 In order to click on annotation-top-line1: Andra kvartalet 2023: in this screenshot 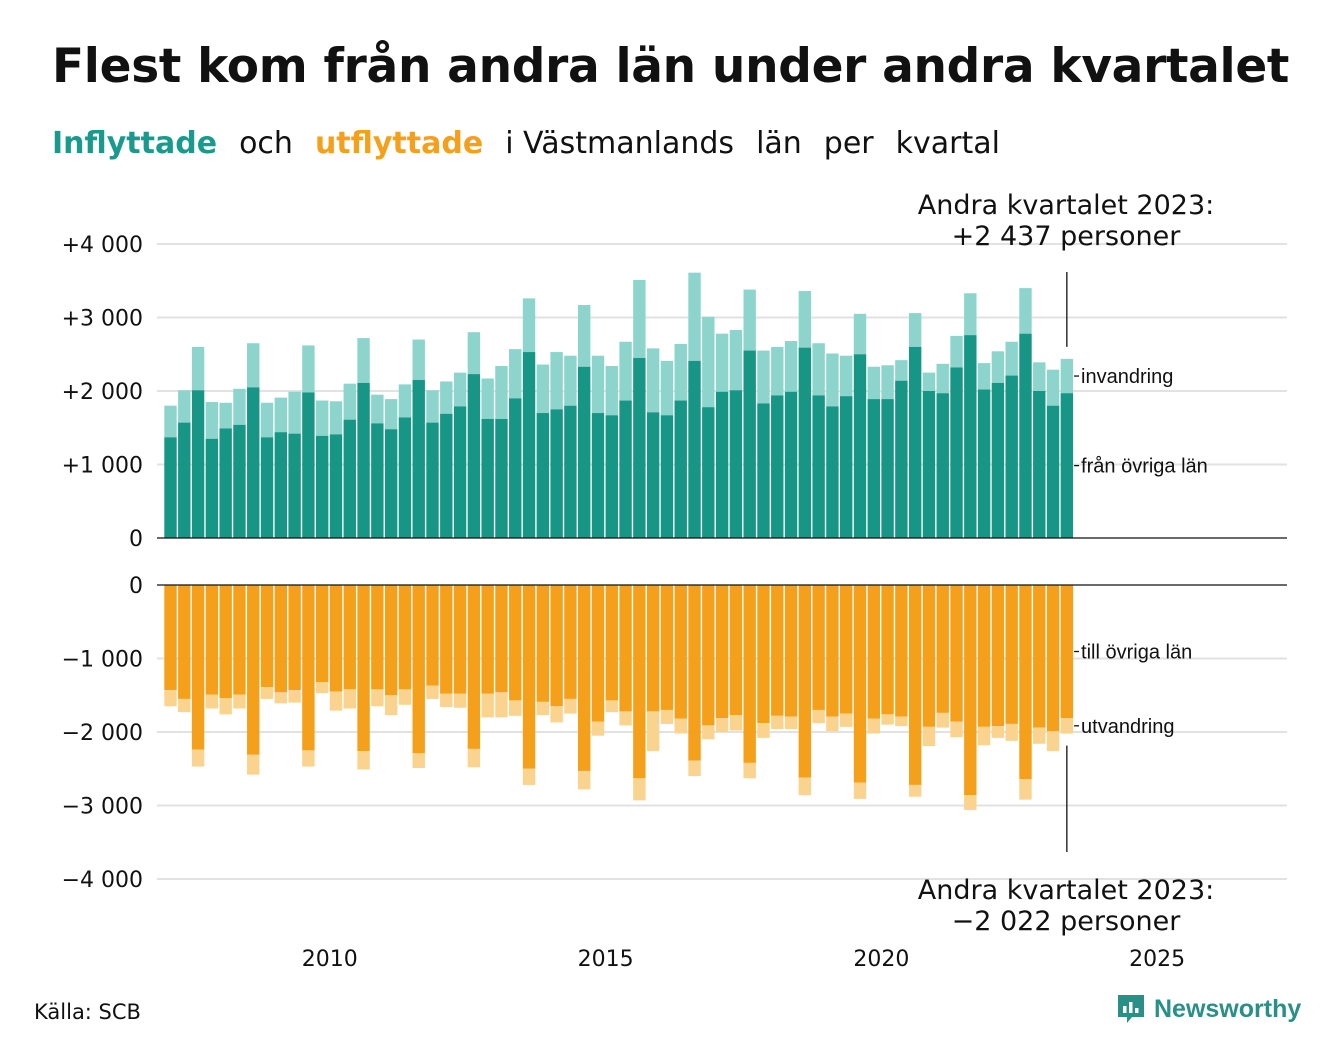, I will do `click(1066, 205)`.